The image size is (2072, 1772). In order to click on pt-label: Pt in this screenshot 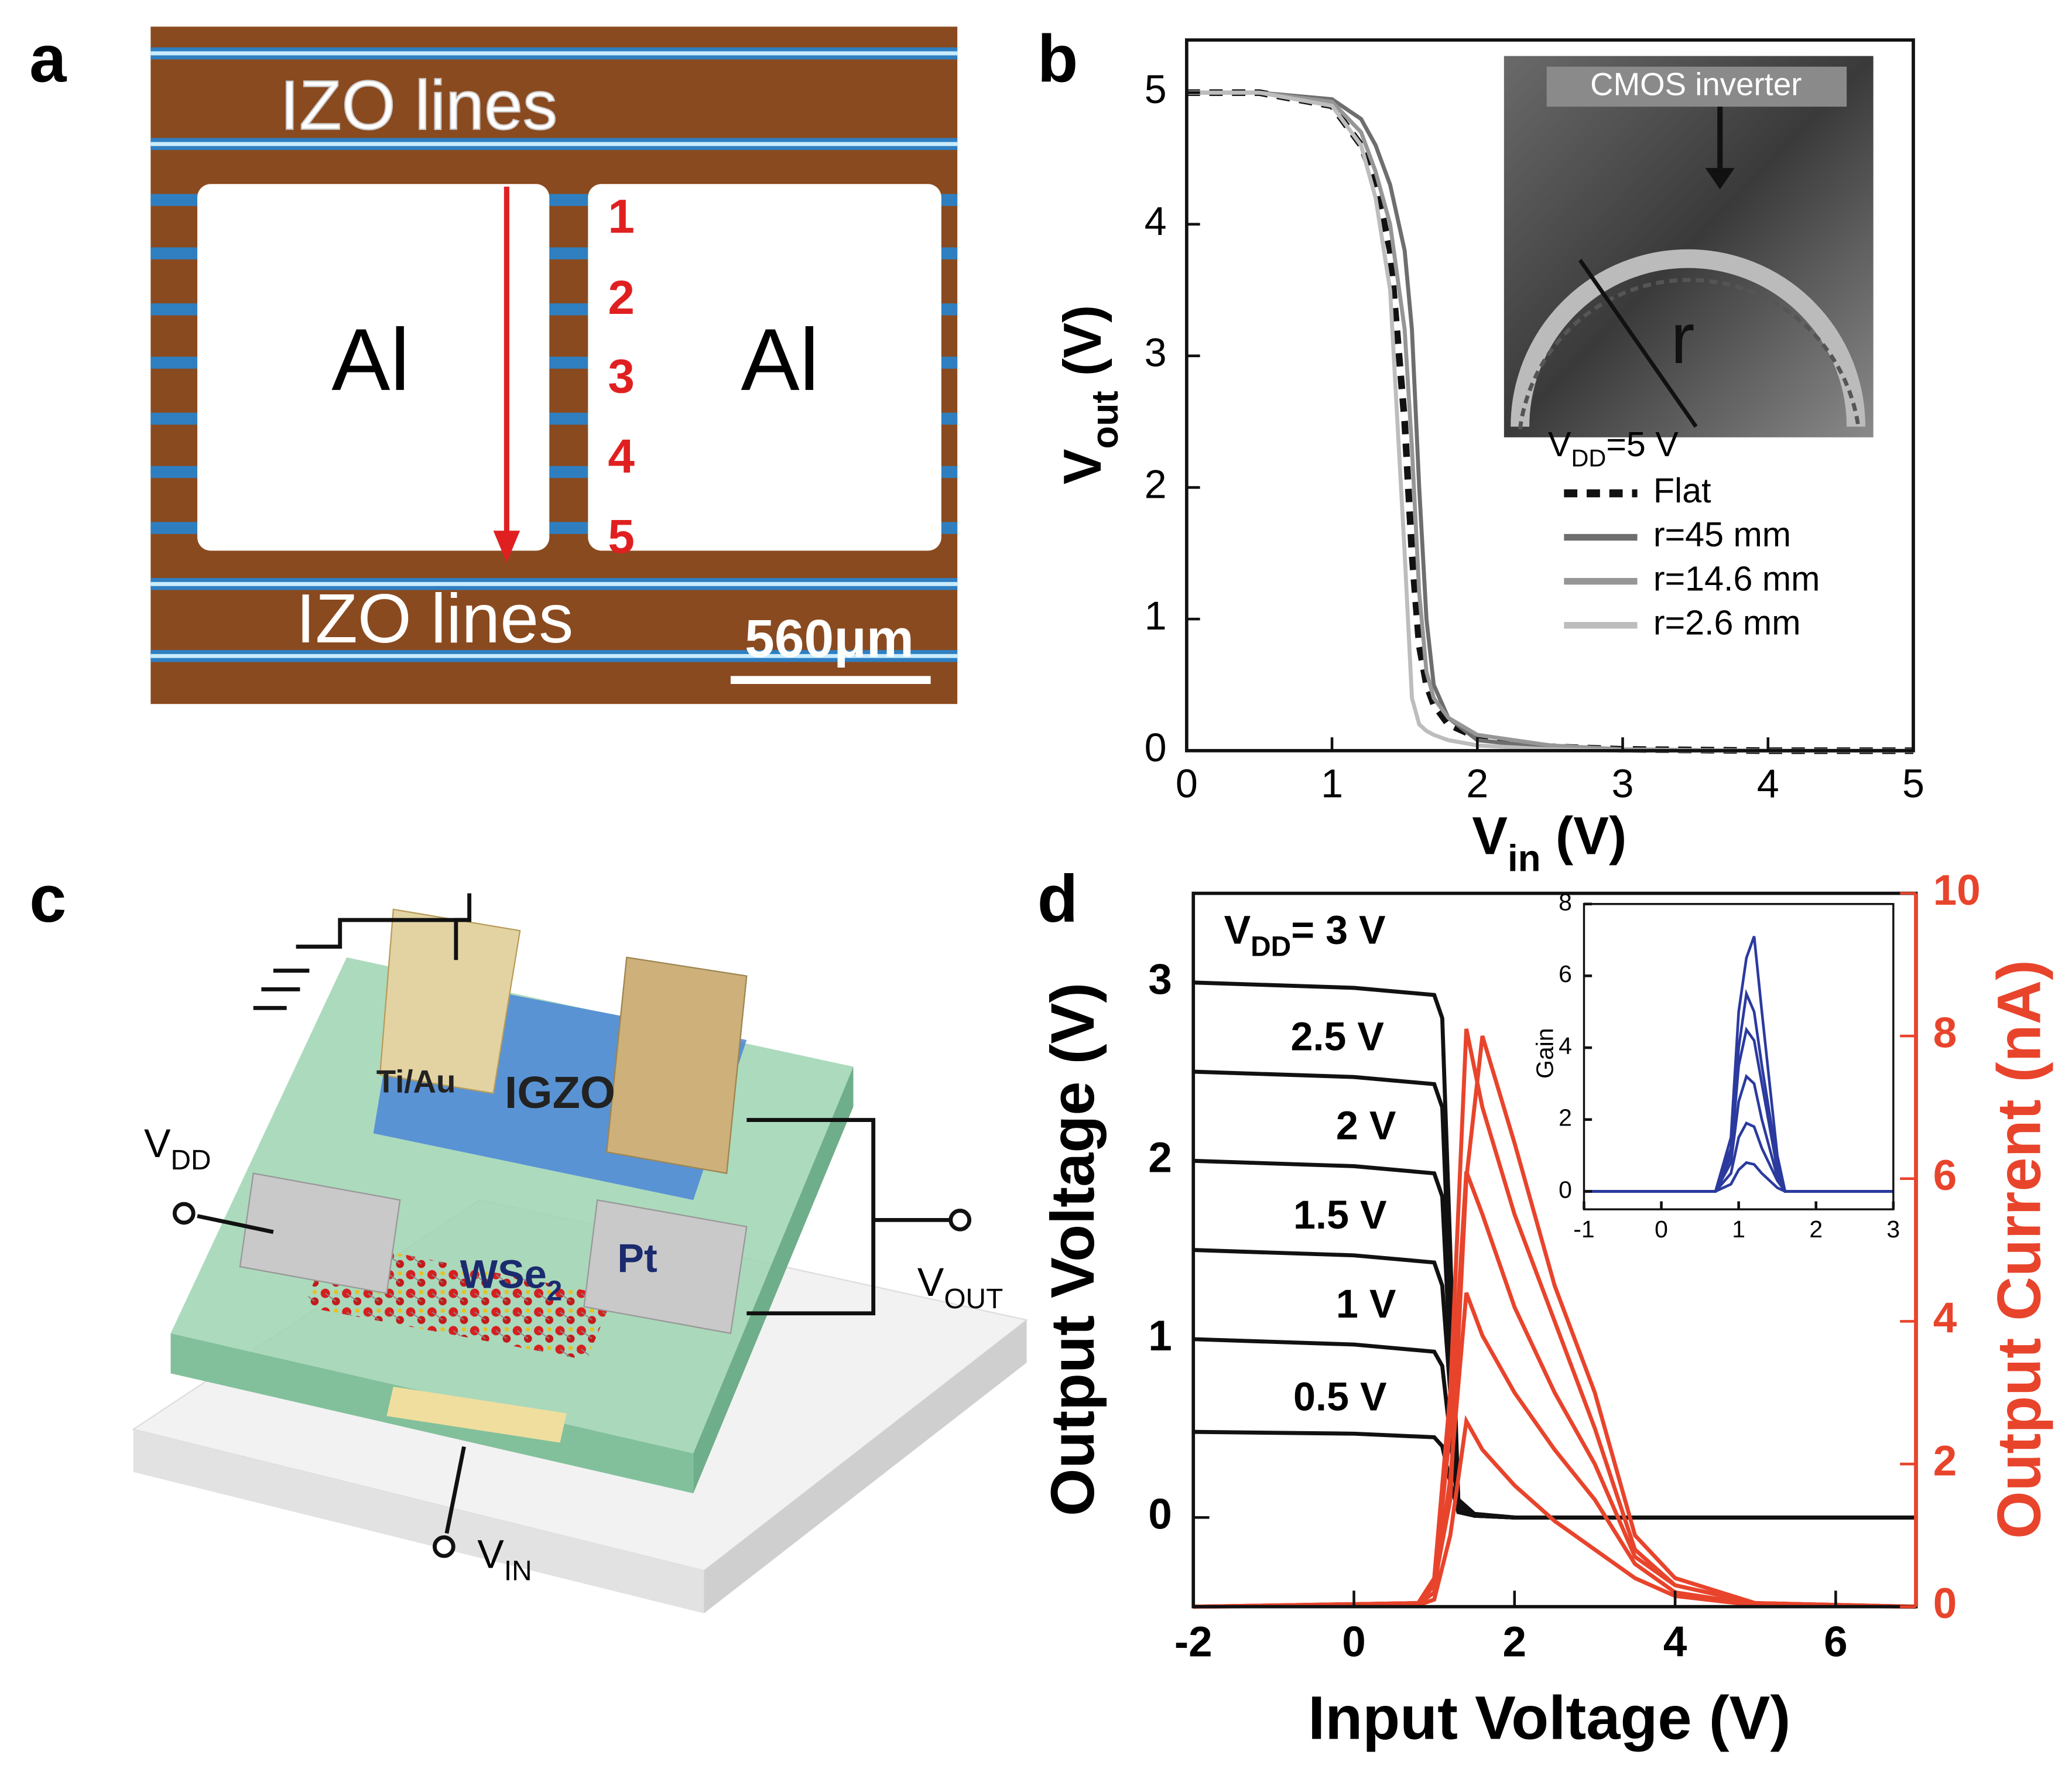, I will do `click(637, 1258)`.